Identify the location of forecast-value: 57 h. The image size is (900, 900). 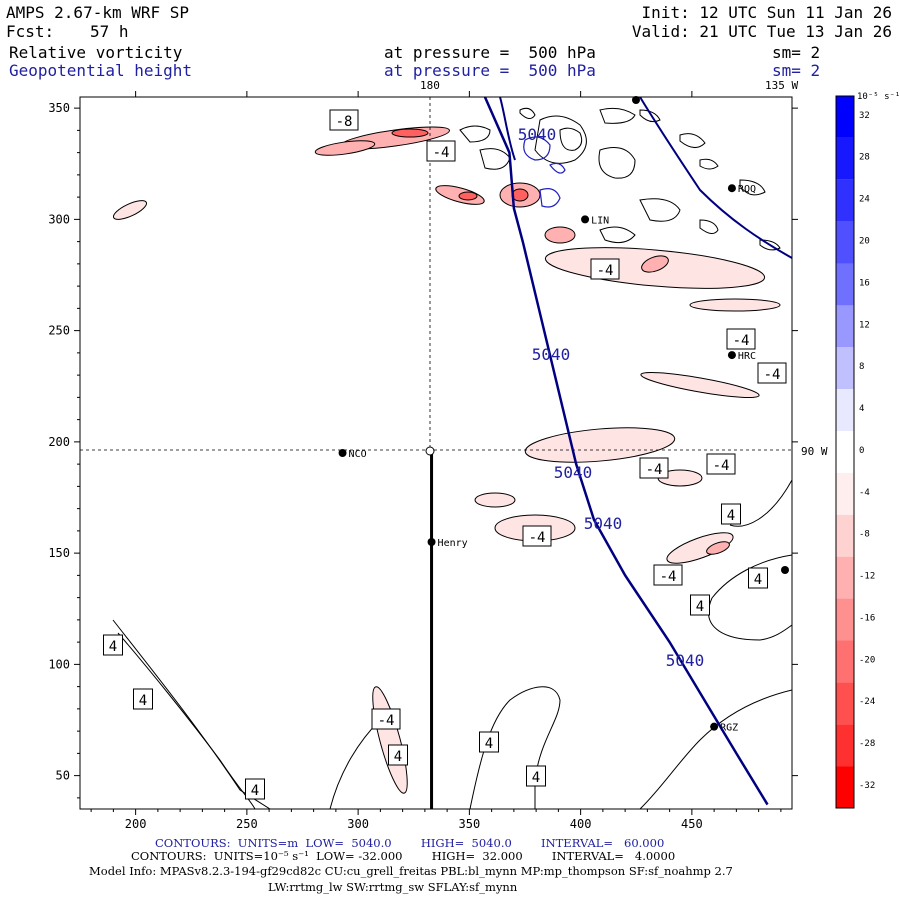
(109, 31).